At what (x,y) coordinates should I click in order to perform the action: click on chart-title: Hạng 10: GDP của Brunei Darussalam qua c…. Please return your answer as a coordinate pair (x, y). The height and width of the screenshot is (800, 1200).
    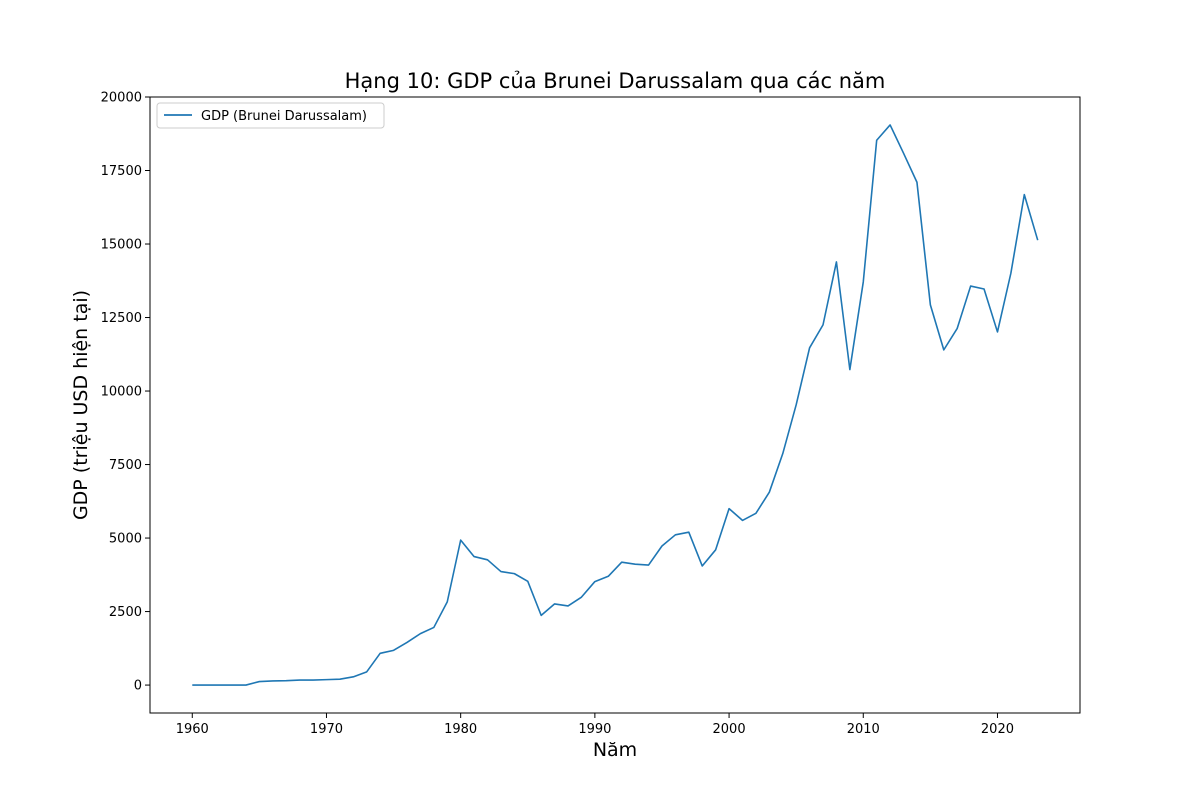
    Looking at the image, I should click on (615, 81).